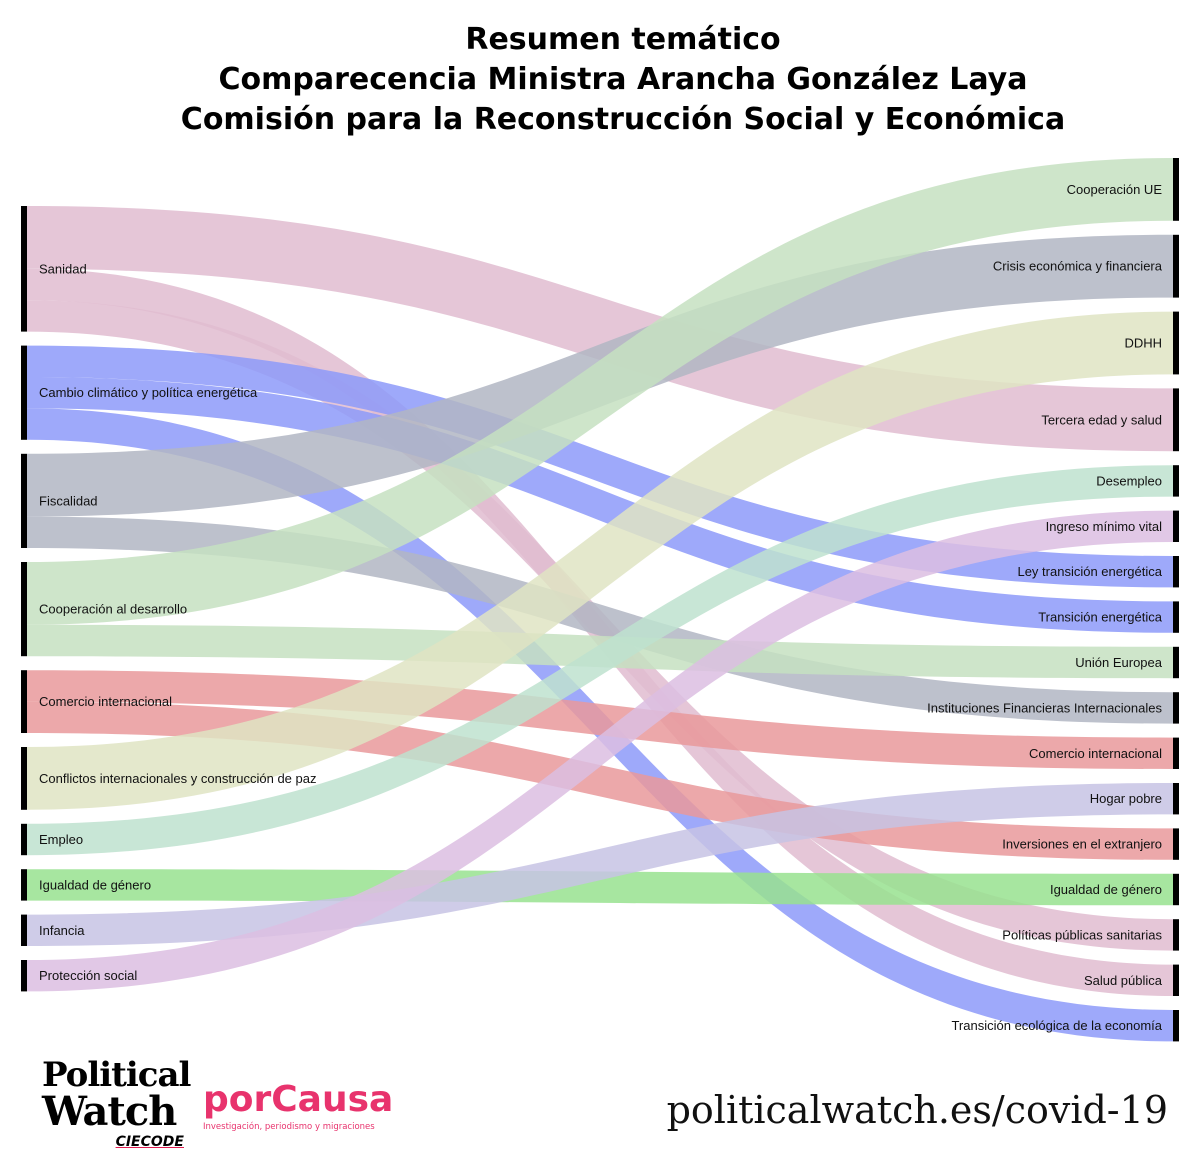  What do you see at coordinates (95, 884) in the screenshot?
I see `source-label-igualdad-de-genero: Igualdad de género` at bounding box center [95, 884].